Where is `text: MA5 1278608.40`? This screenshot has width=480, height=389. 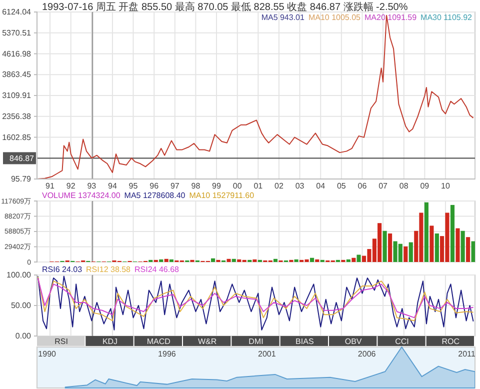 text: MA5 1278608.40 is located at coordinates (155, 195).